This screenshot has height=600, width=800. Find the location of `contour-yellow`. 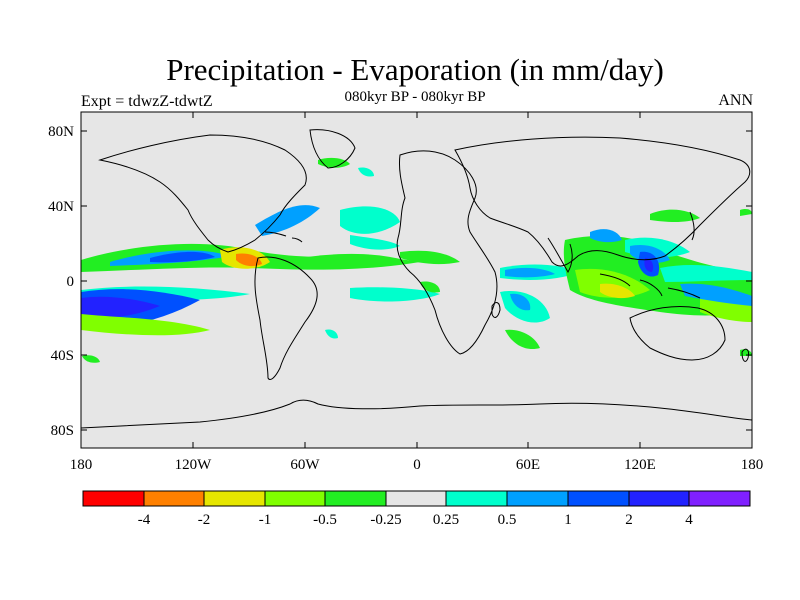

contour-yellow is located at coordinates (617, 291).